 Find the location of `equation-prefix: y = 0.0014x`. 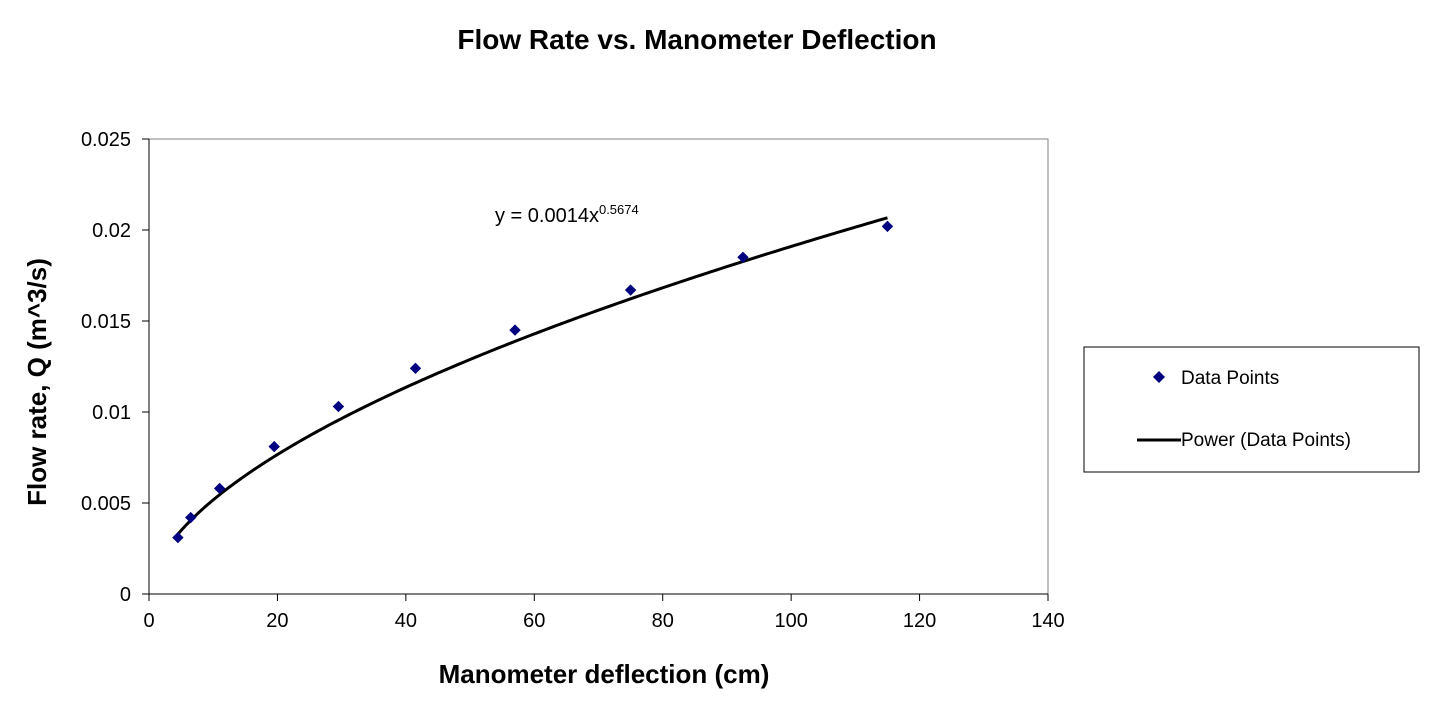

equation-prefix: y = 0.0014x is located at coordinates (547, 216).